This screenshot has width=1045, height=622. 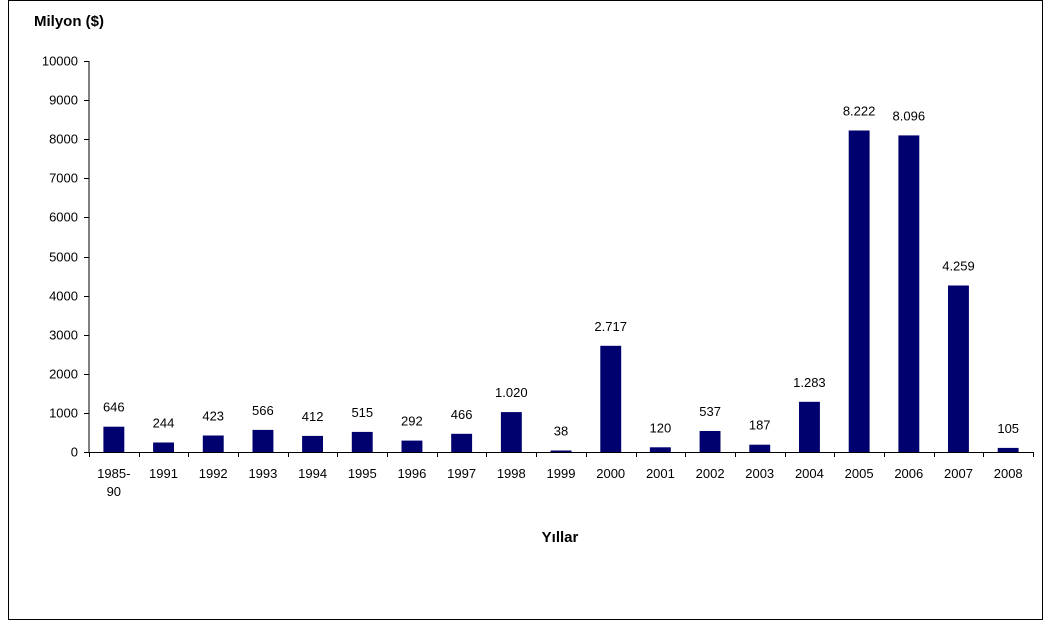 What do you see at coordinates (411, 473) in the screenshot?
I see `x-tick-label: 1996` at bounding box center [411, 473].